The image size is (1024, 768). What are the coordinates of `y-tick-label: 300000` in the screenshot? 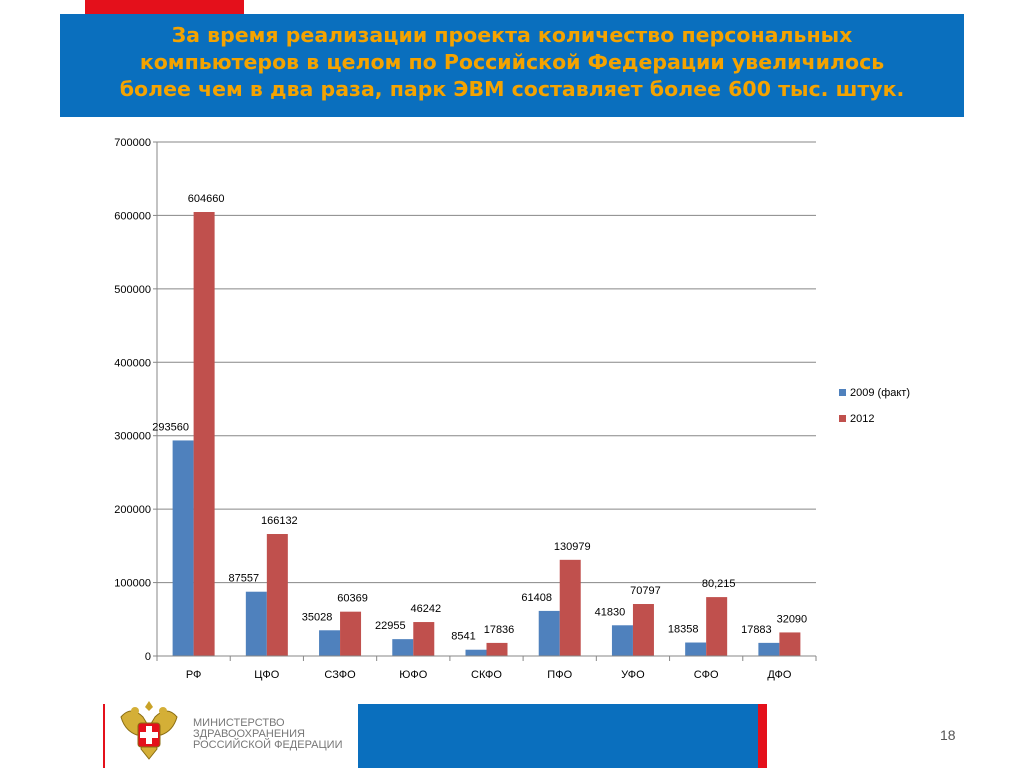 It's located at (132, 437).